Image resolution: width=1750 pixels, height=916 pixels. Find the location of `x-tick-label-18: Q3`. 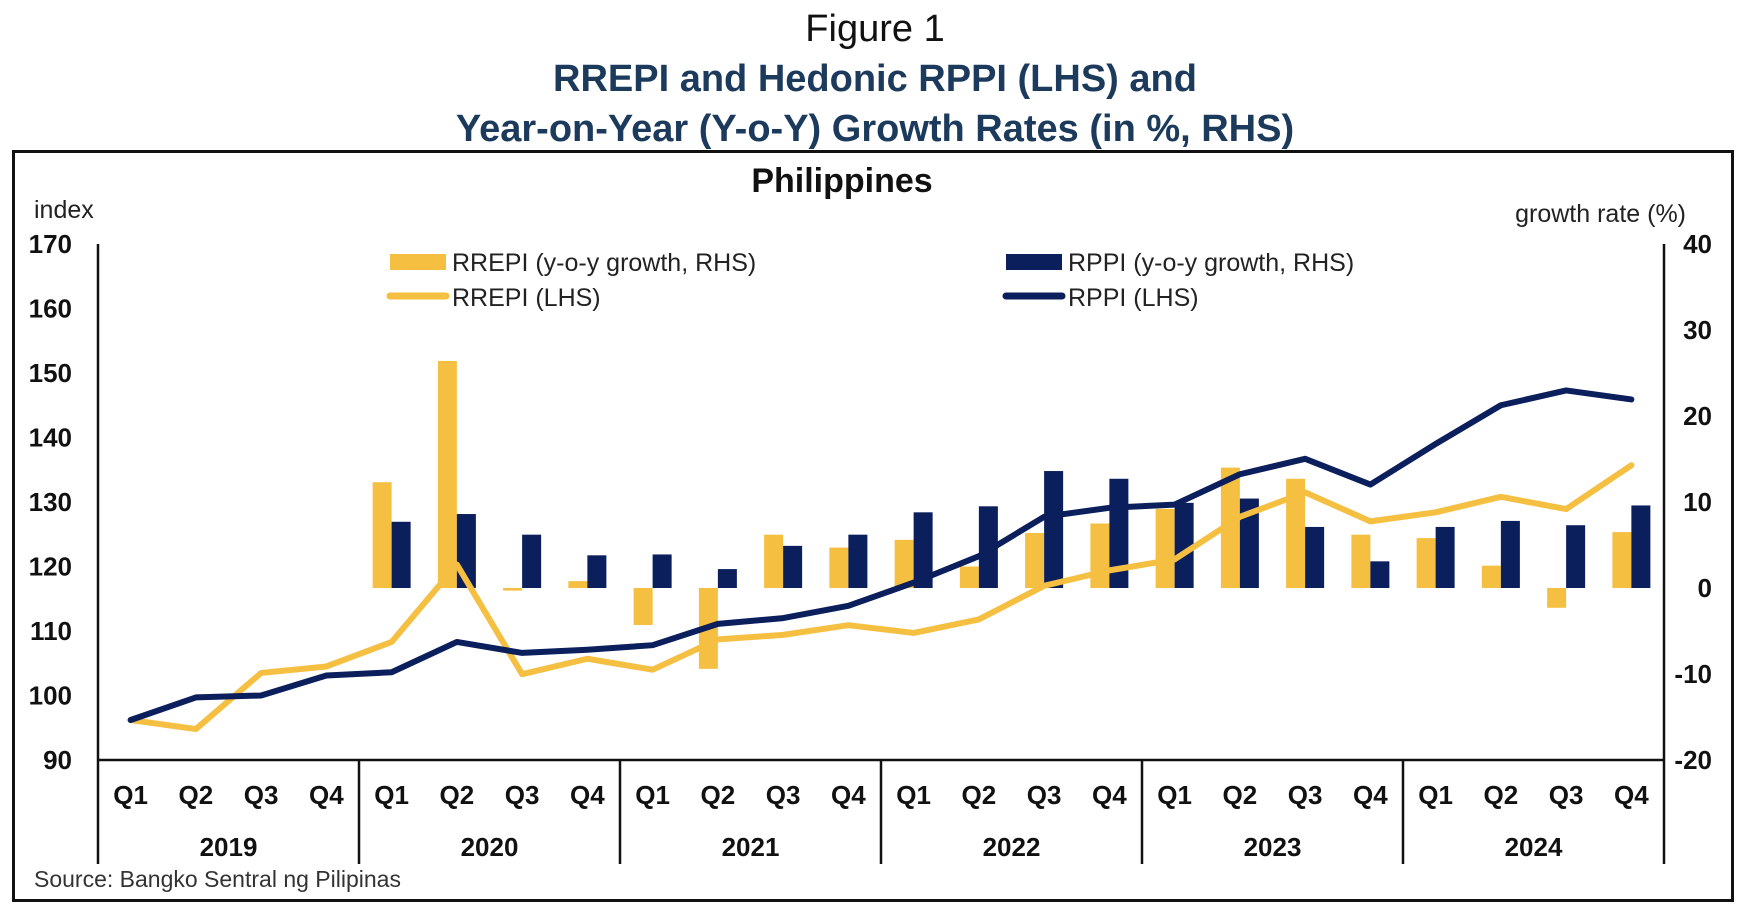

x-tick-label-18: Q3 is located at coordinates (1305, 795).